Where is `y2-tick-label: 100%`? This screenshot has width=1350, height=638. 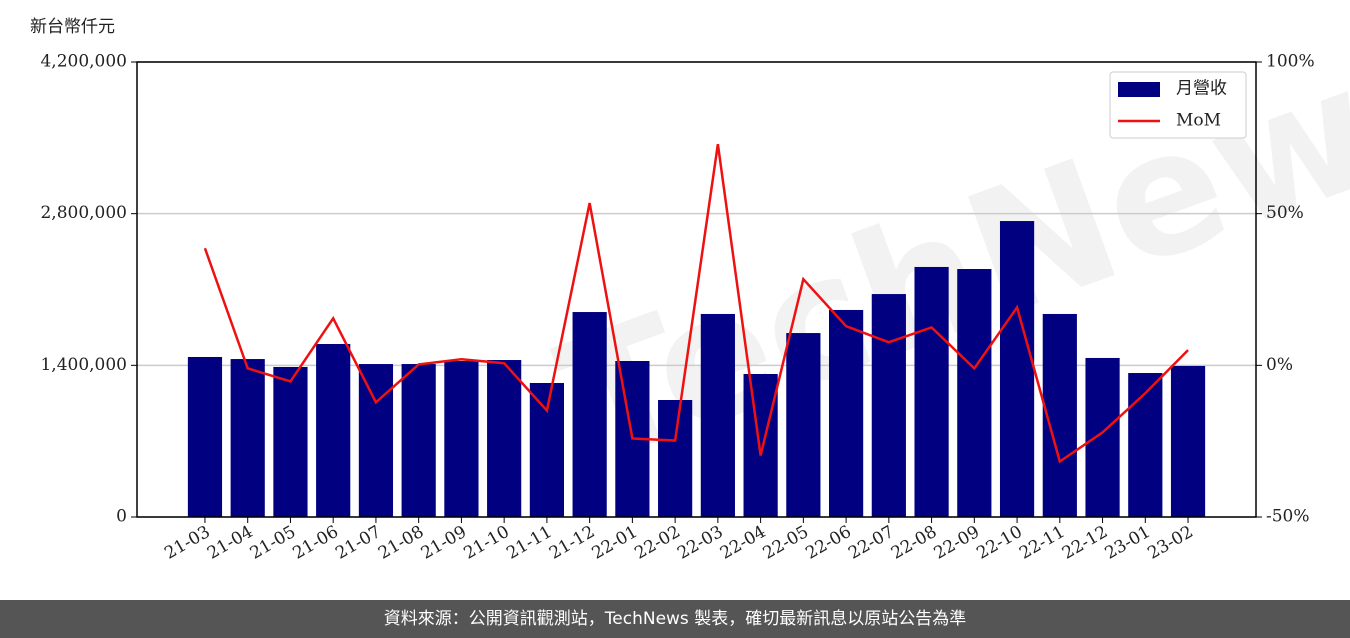 y2-tick-label: 100% is located at coordinates (1290, 62).